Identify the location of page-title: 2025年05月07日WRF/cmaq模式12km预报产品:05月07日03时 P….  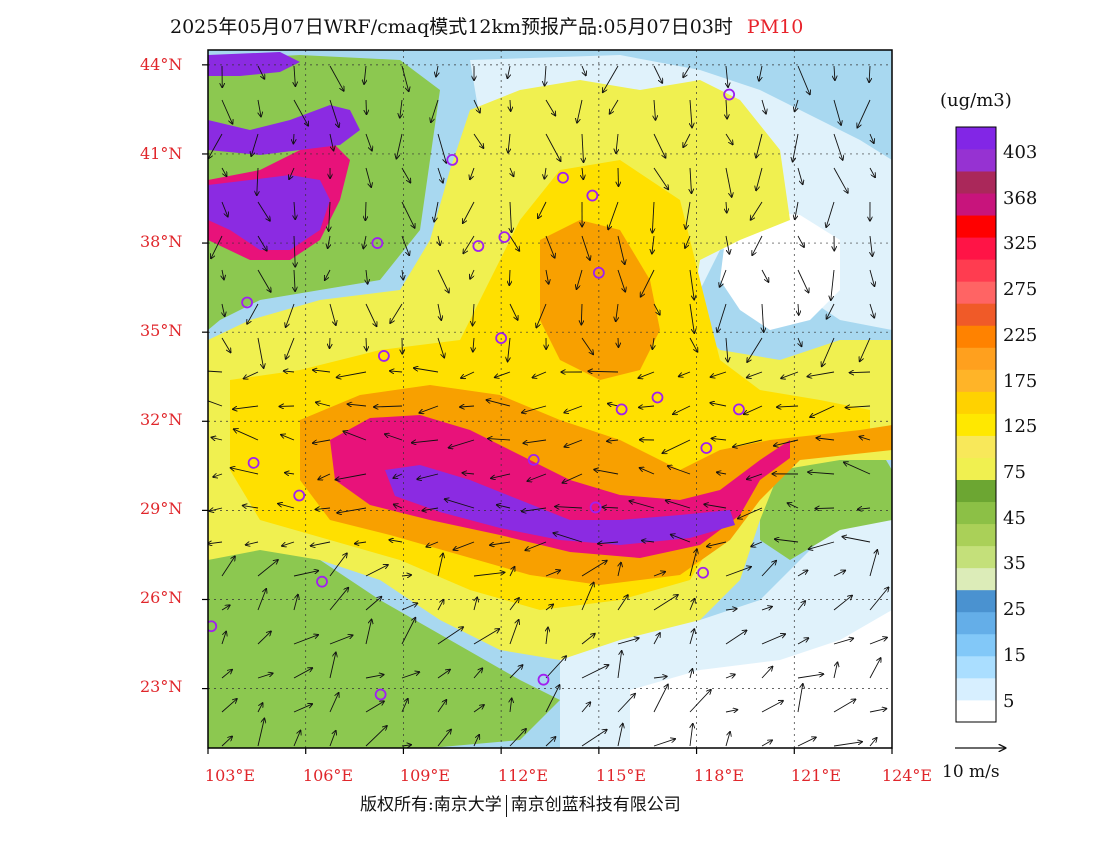
(486, 25).